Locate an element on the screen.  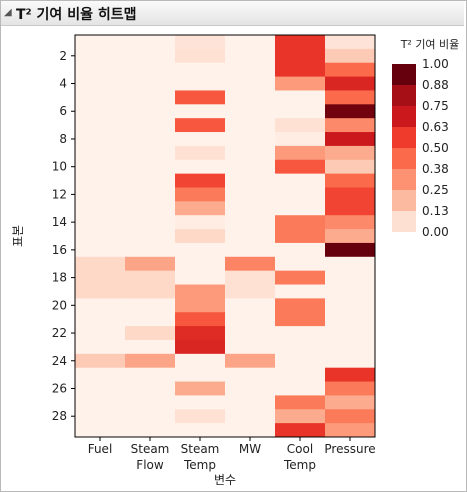
disclosure-triangle-icon: ◢ is located at coordinates (8, 12).